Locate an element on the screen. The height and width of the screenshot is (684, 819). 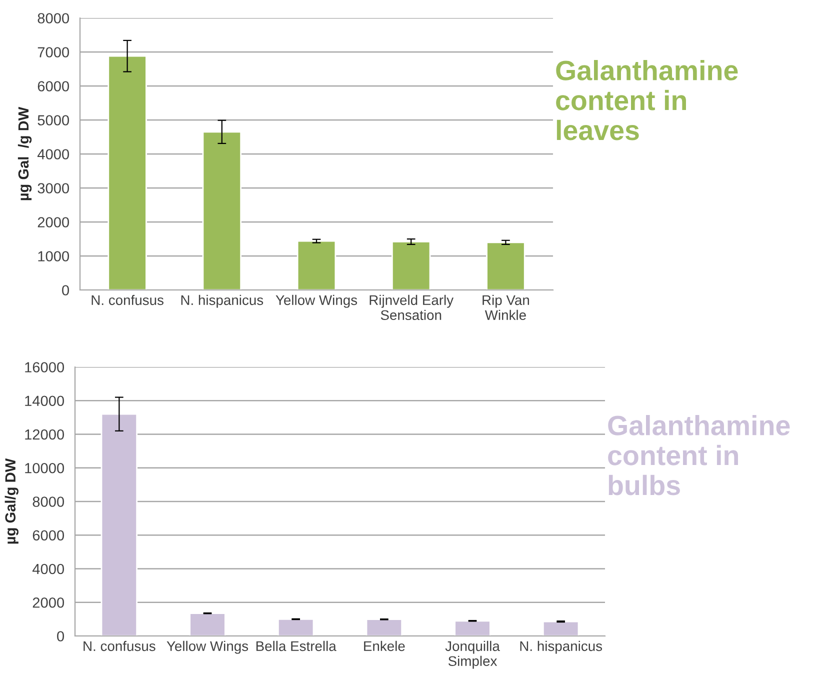
y-tick-label: 1000 is located at coordinates (54, 256).